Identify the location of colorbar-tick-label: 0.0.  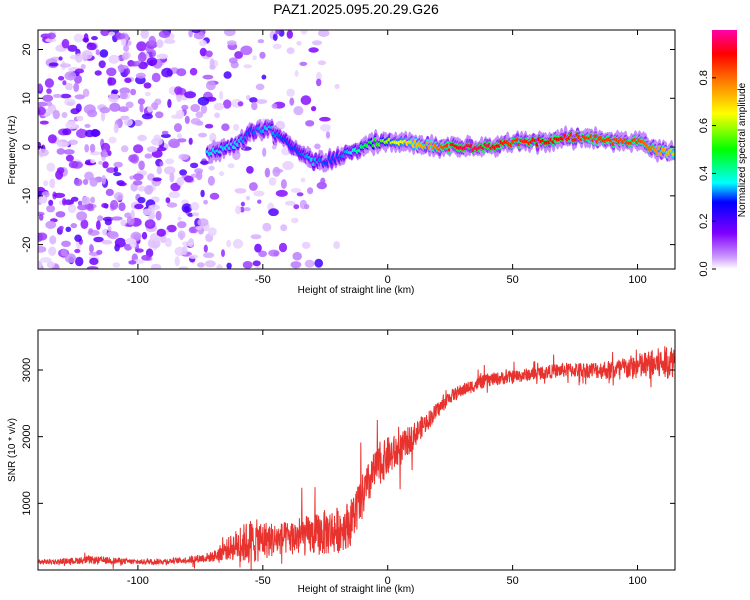
(704, 268).